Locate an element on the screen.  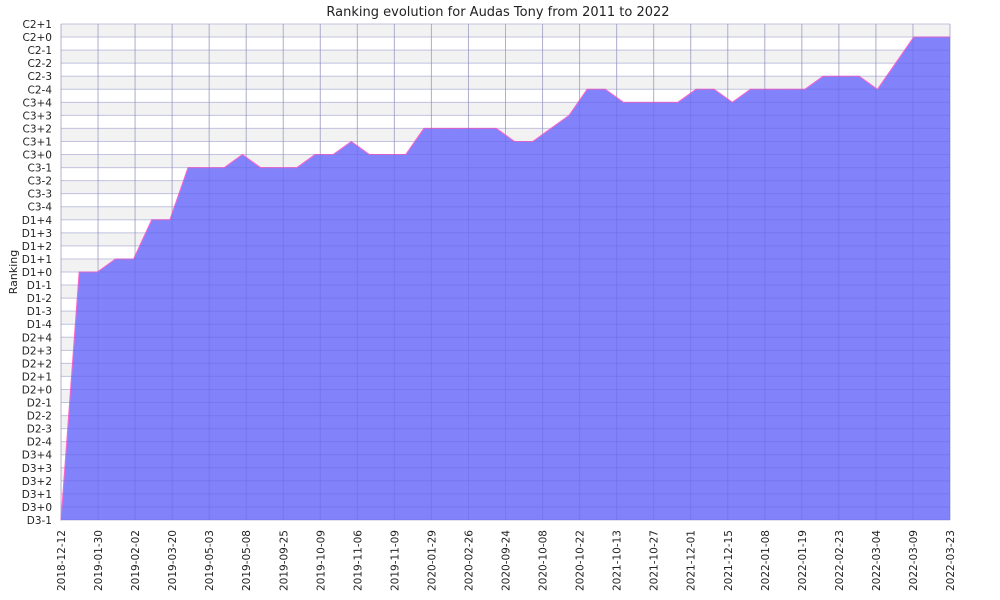
x-tick-label: 2021-10-27 is located at coordinates (655, 560).